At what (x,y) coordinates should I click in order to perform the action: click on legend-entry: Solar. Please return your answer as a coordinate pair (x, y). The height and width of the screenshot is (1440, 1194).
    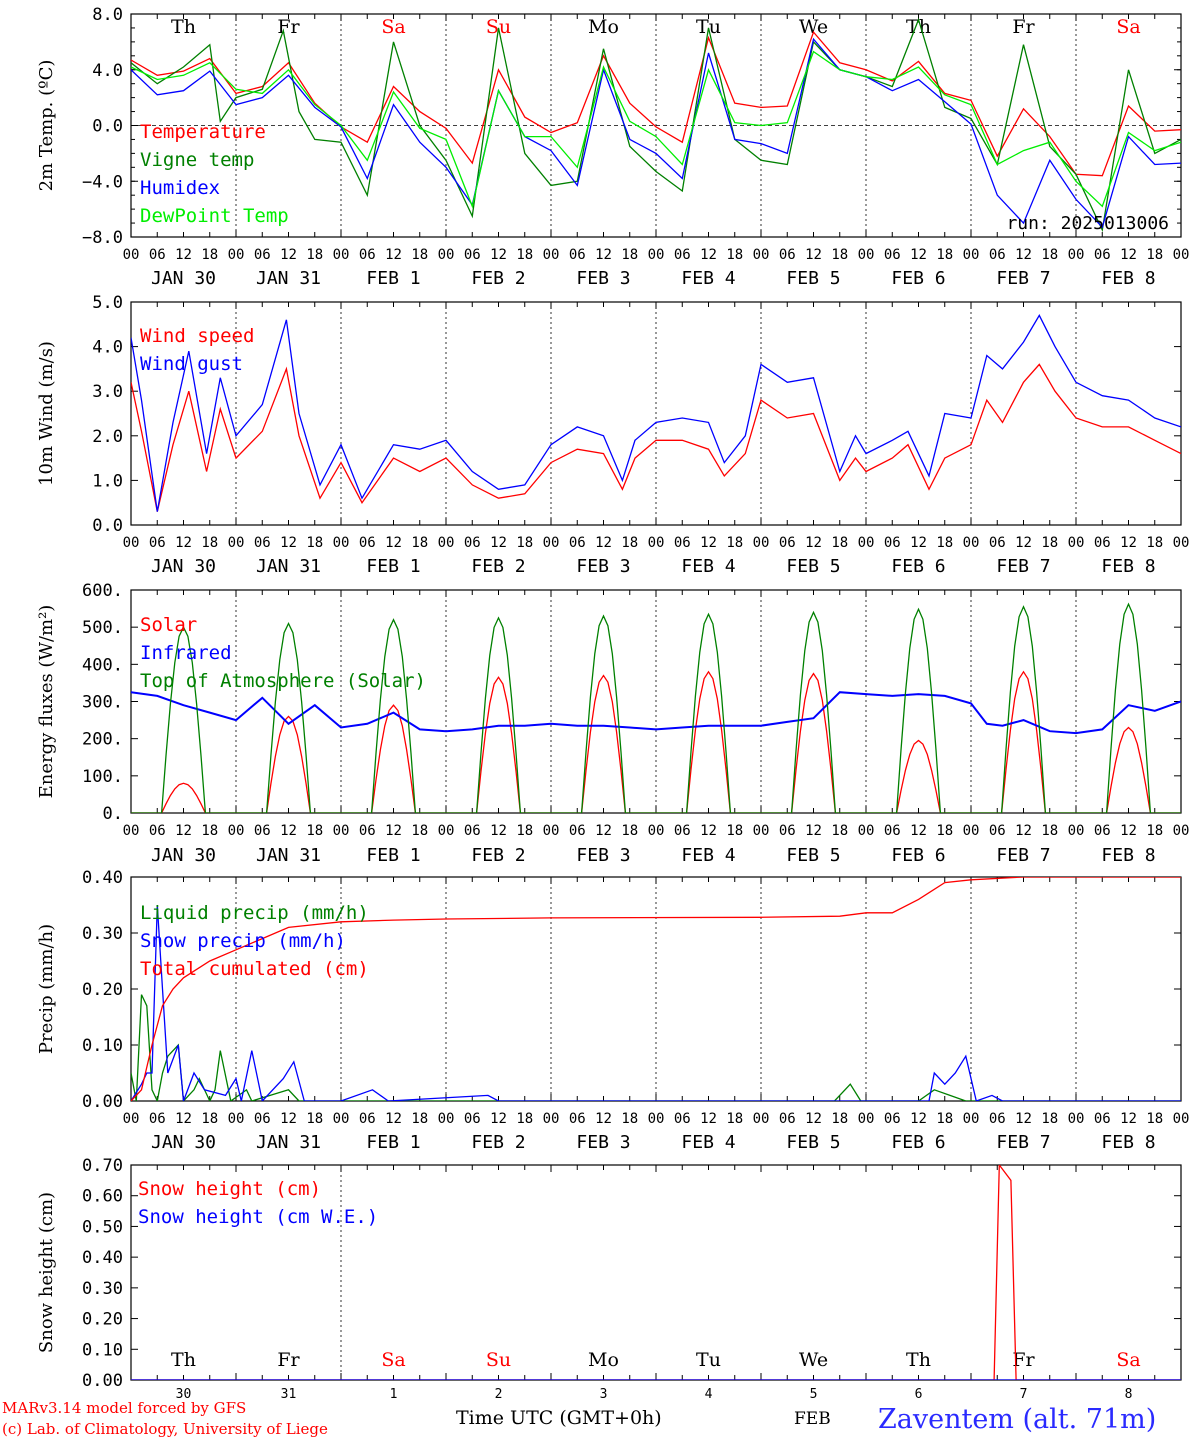
    Looking at the image, I should click on (168, 625).